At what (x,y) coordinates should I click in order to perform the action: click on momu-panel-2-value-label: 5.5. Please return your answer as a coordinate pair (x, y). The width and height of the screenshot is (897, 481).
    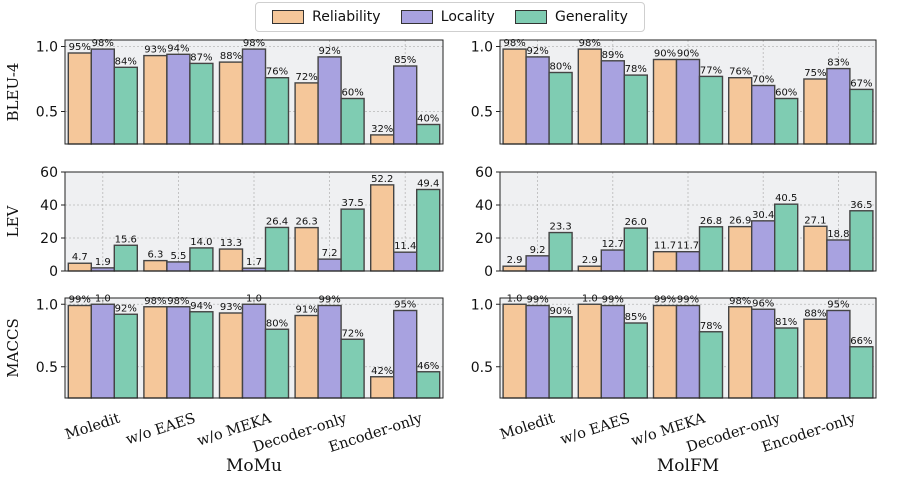
    Looking at the image, I should click on (178, 256).